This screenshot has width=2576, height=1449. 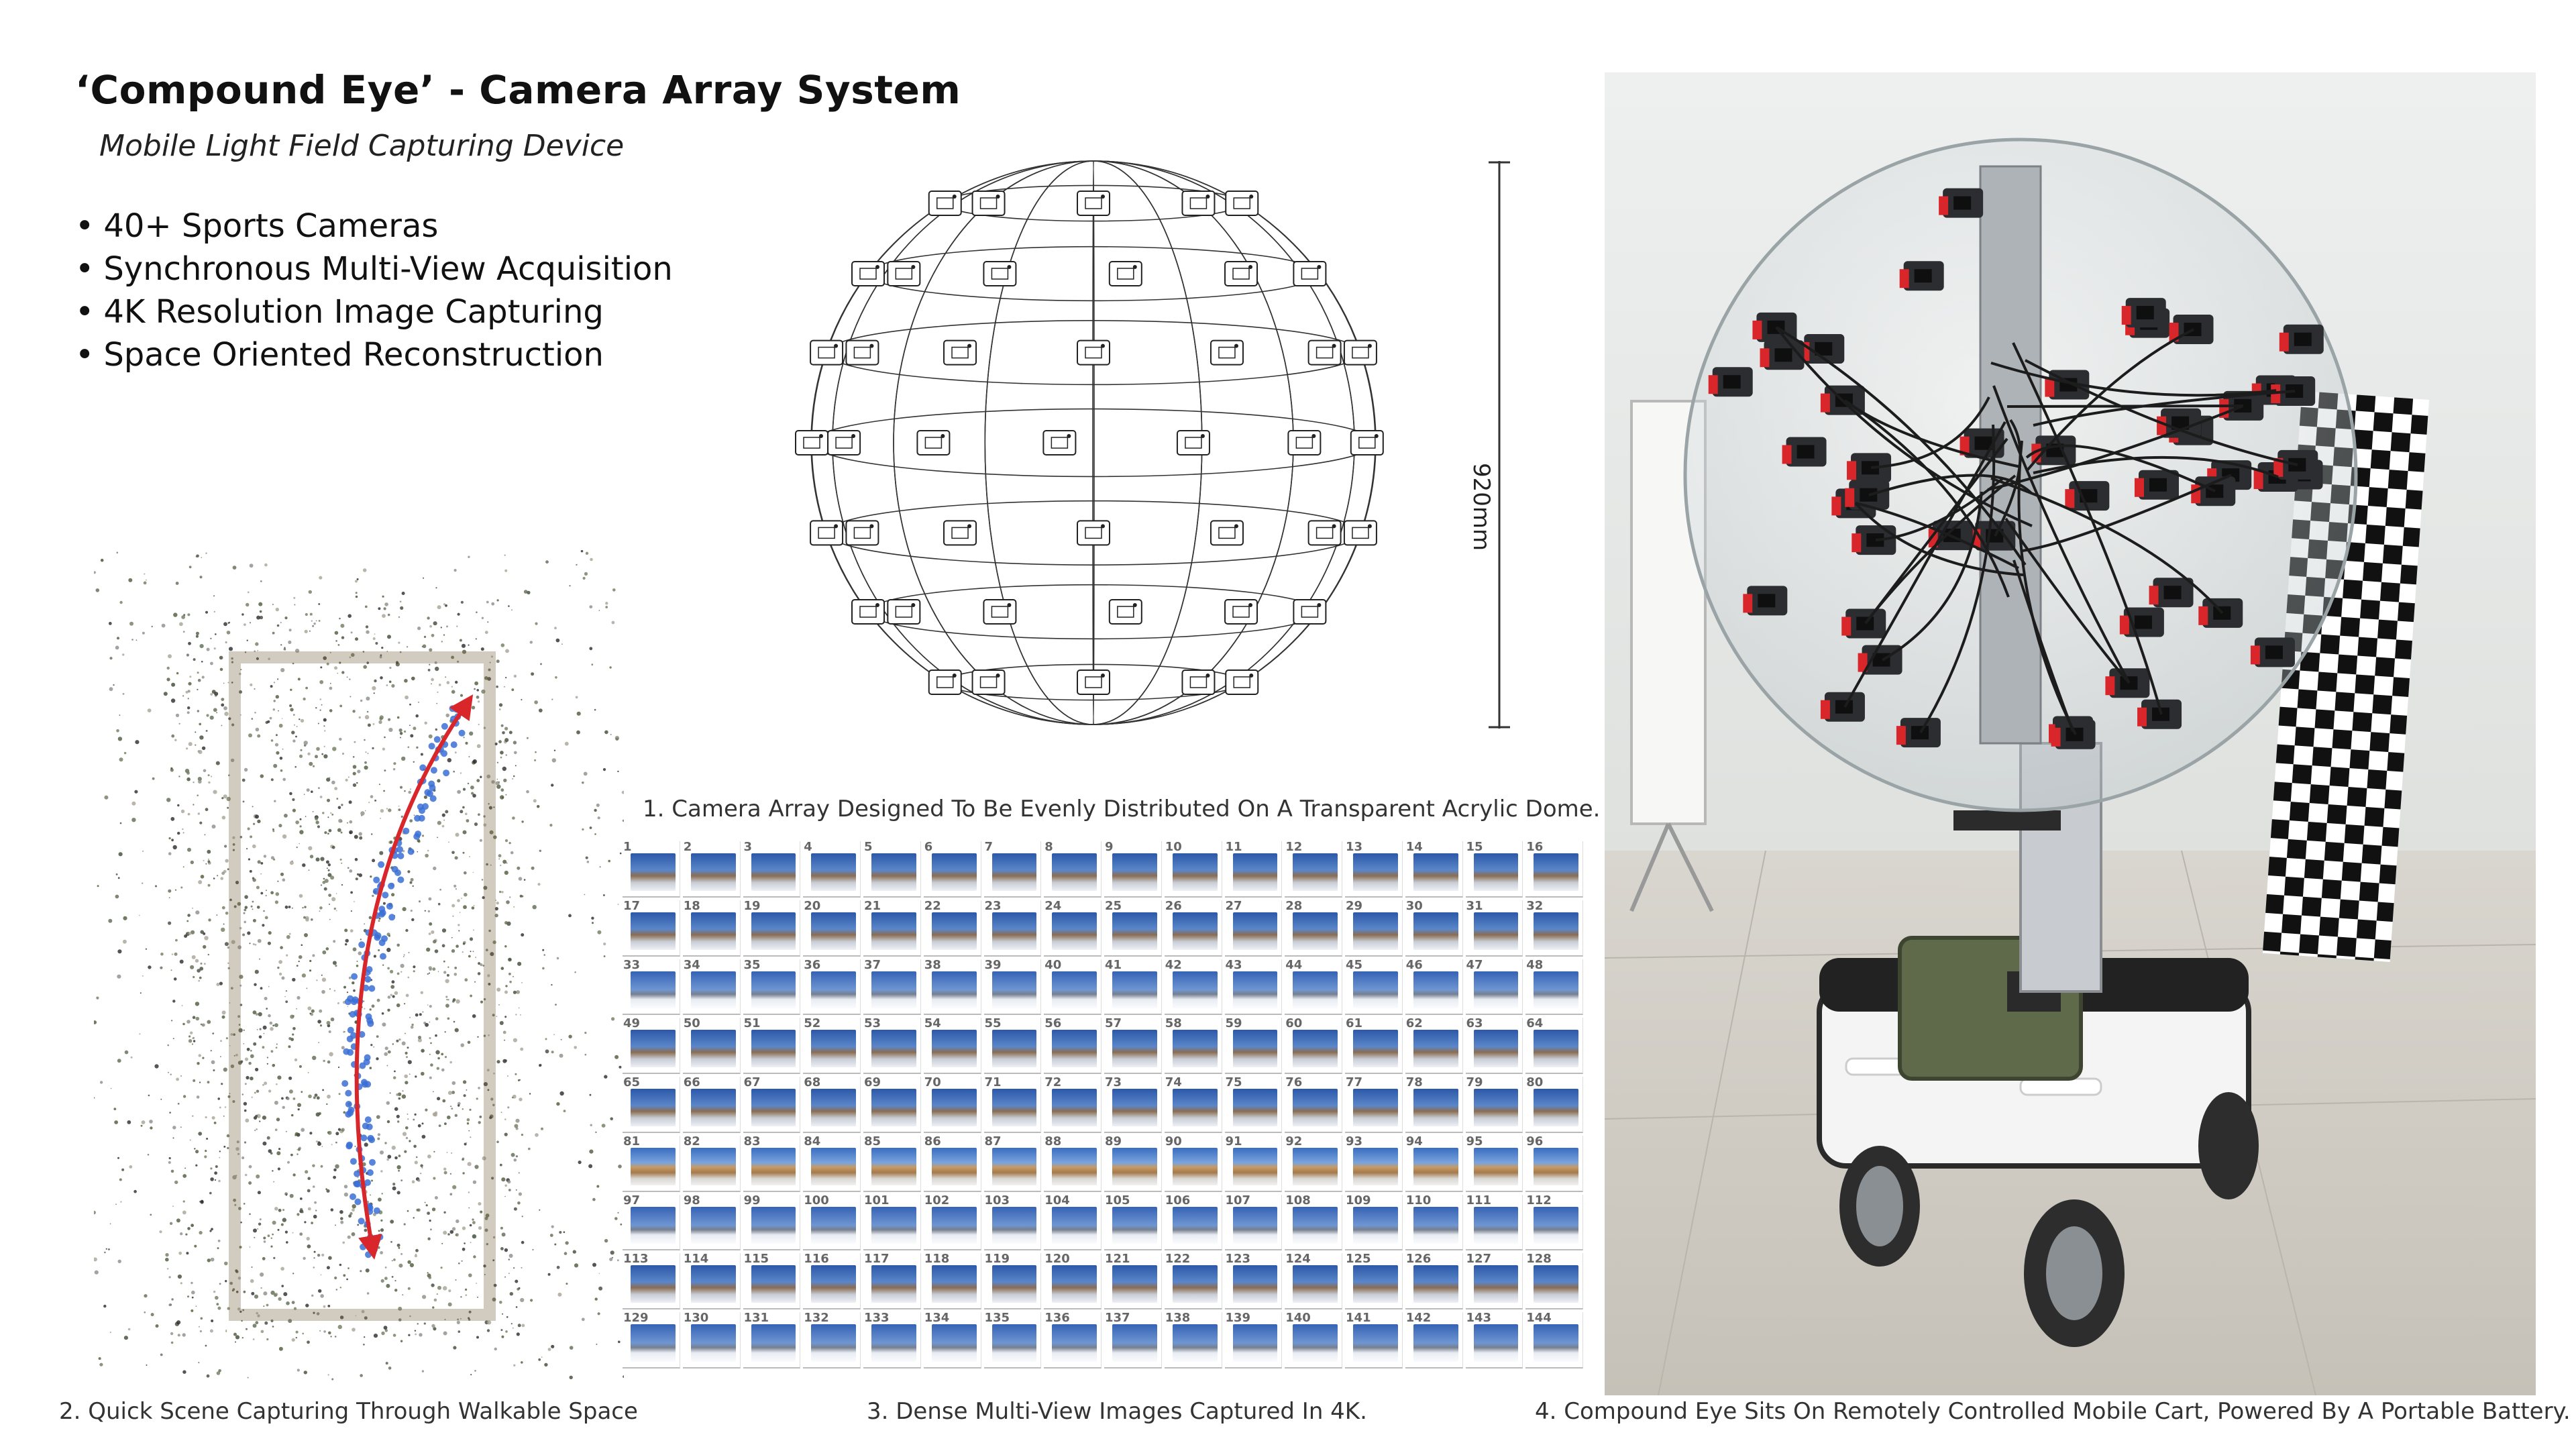 What do you see at coordinates (1173, 1023) in the screenshot?
I see `thumbnail-index: 58` at bounding box center [1173, 1023].